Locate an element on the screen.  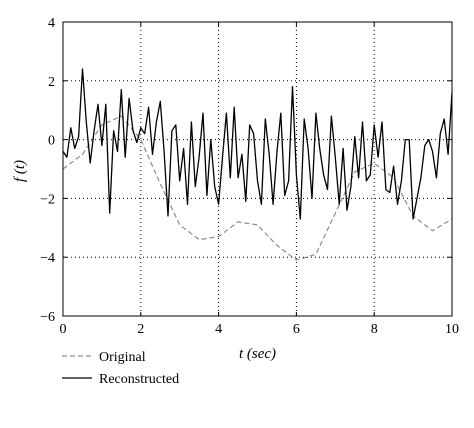
legend: Original Reconstructed is located at coordinates (120, 368).